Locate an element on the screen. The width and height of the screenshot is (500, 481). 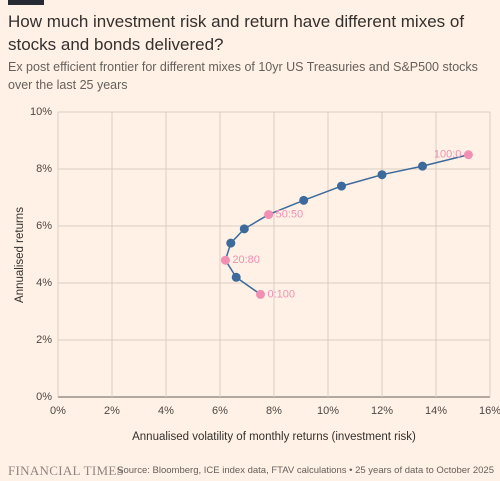
point-label: 100:0 is located at coordinates (448, 155).